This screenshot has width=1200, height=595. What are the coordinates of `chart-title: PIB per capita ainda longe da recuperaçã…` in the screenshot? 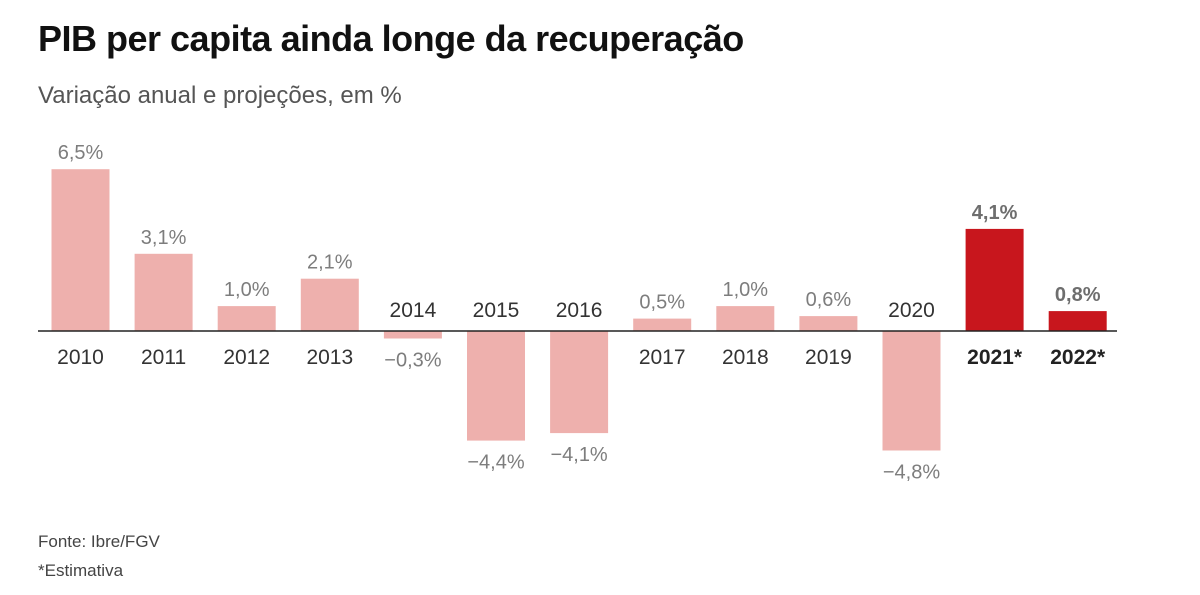 It's located at (391, 38).